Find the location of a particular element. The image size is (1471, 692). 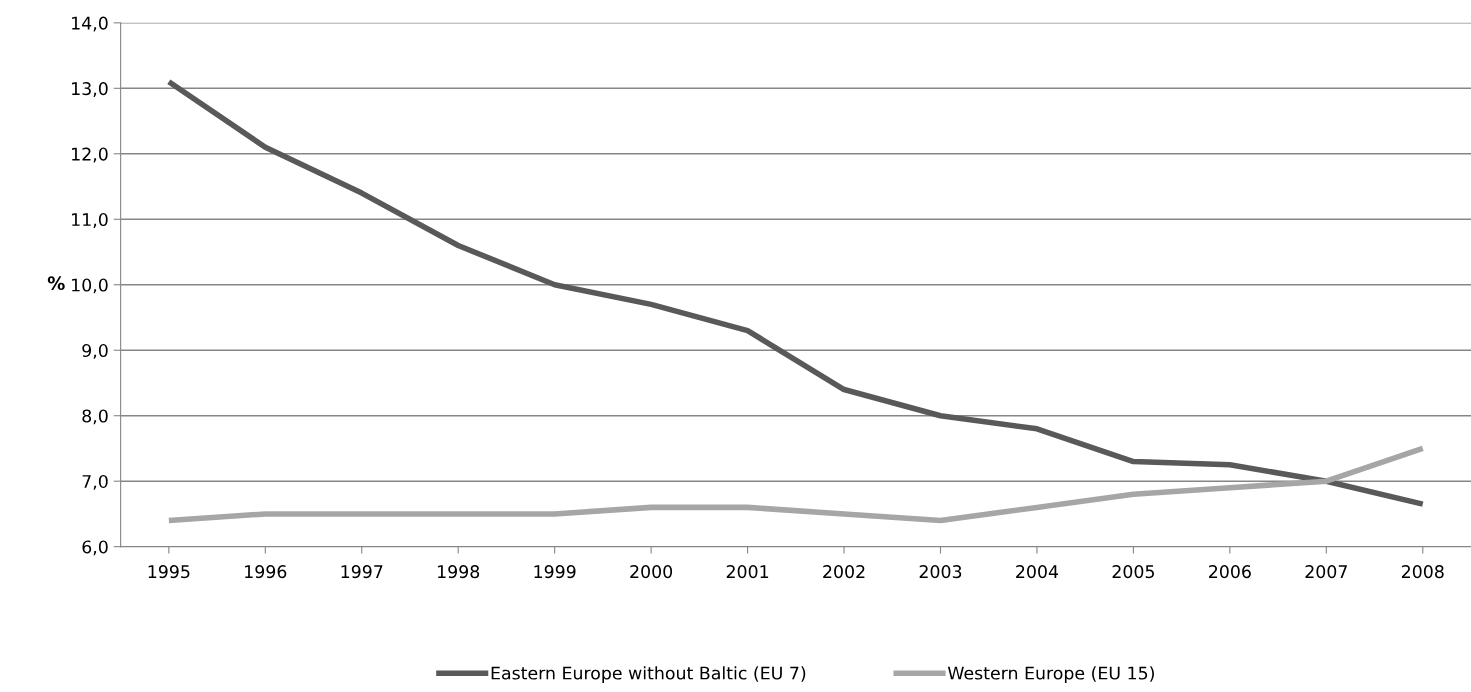

legend-label: Eastern Europe without Baltic (EU 7) is located at coordinates (648, 674).